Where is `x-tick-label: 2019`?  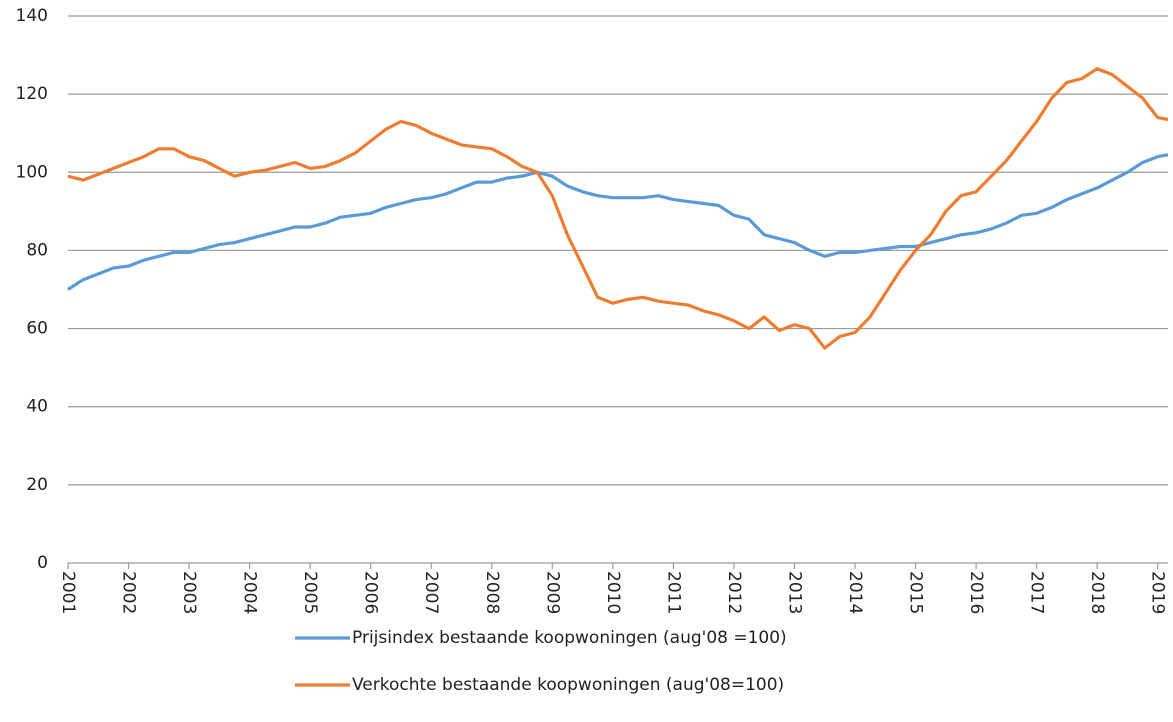
x-tick-label: 2019 is located at coordinates (1158, 592).